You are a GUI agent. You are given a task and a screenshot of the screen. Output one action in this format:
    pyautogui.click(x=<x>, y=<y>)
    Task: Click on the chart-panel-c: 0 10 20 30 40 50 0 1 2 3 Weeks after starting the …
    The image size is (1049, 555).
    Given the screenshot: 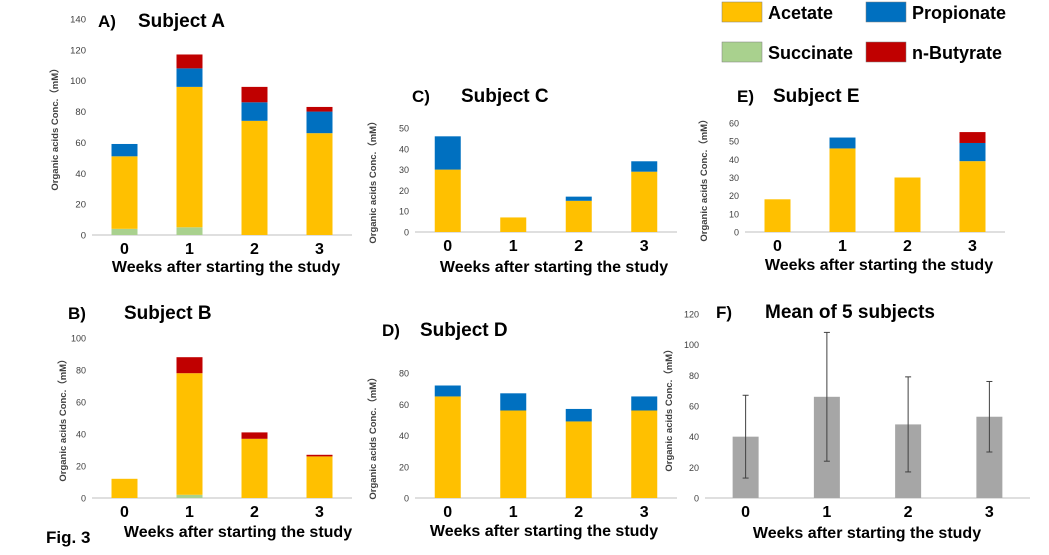 What is the action you would take?
    pyautogui.click(x=522, y=181)
    